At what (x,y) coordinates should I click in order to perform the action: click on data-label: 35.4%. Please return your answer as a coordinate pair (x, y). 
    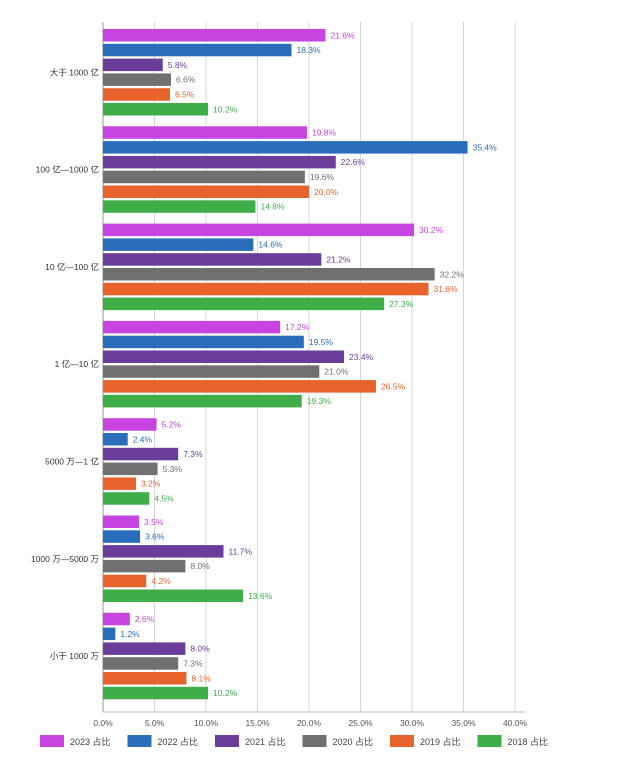
    Looking at the image, I should click on (485, 147).